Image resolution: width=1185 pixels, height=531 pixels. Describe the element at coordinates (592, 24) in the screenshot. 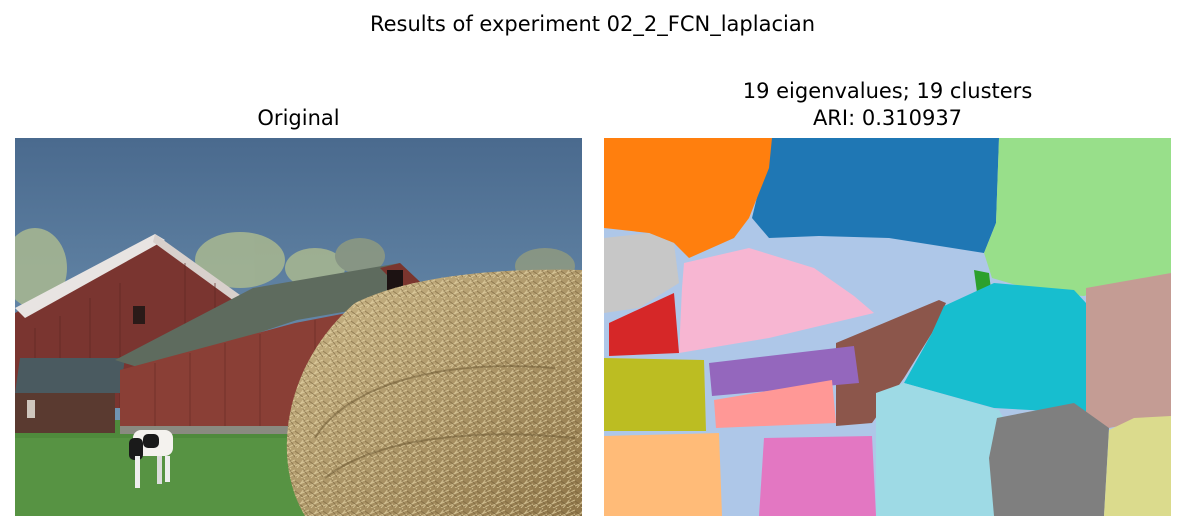

I see `figure-suptitle: Results of experiment 02_2_FCN_laplacian` at that location.